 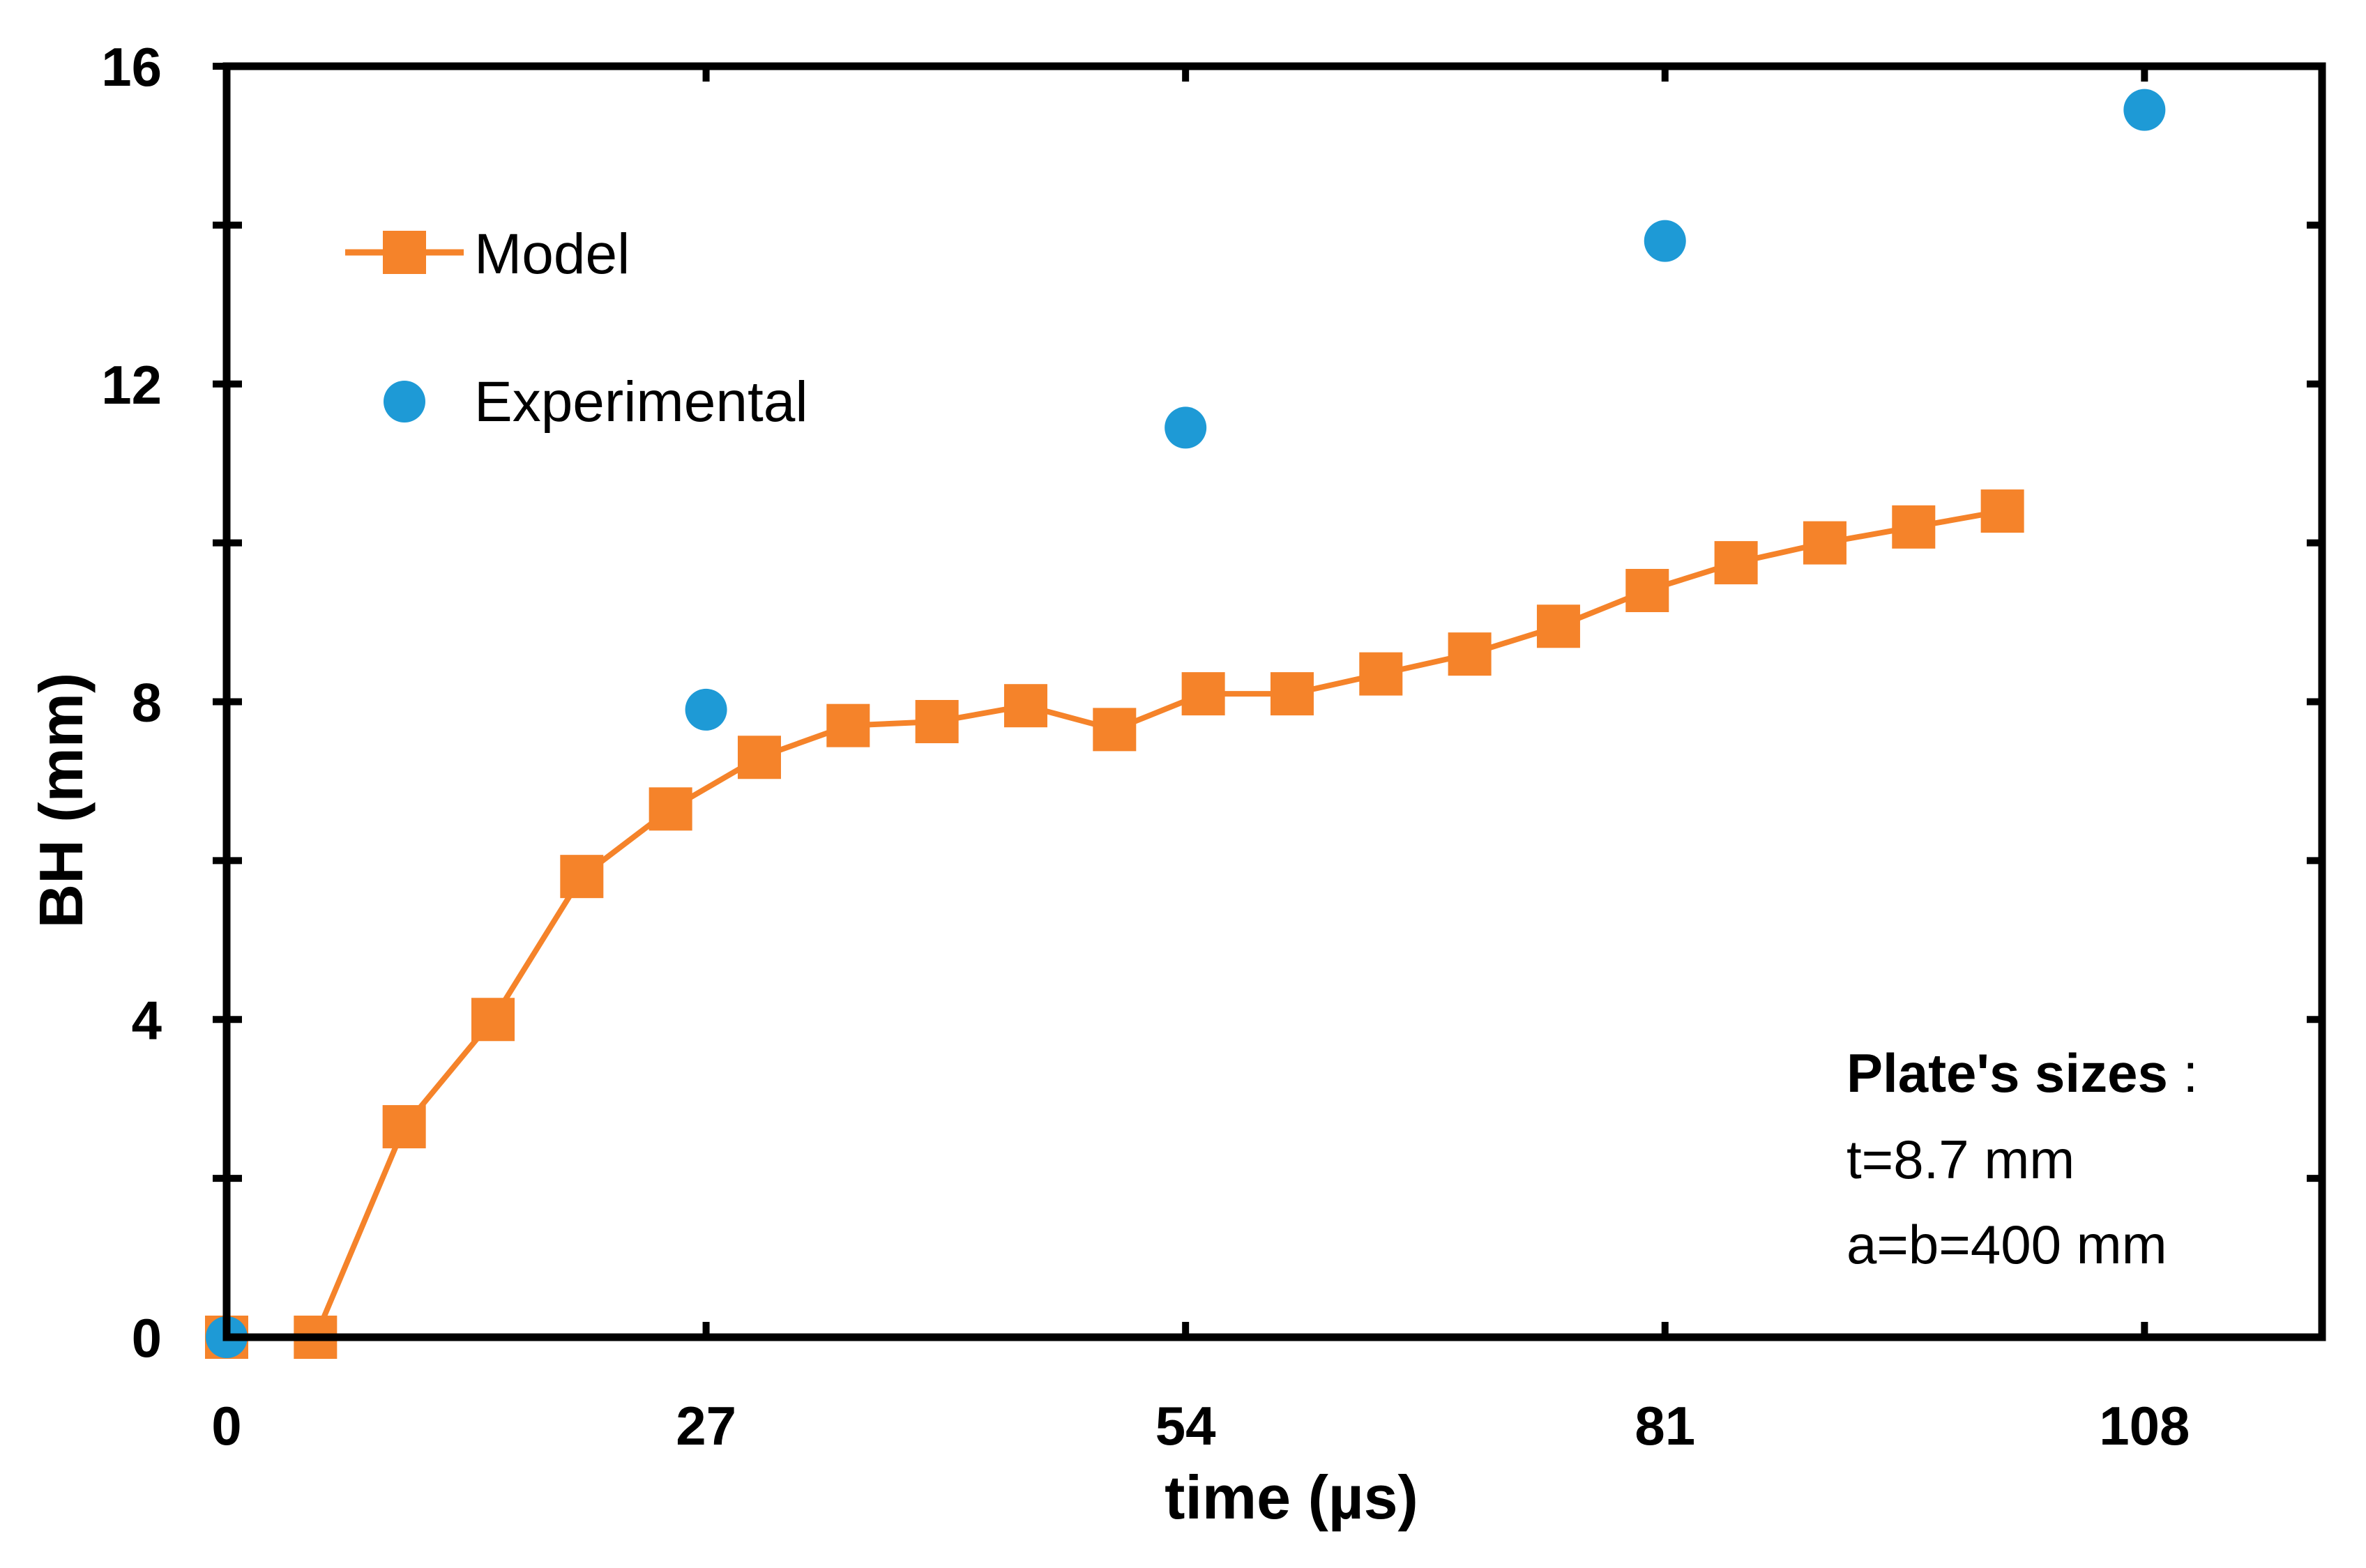 I want to click on note-title: Plate's sizes, so click(x=2007, y=1073).